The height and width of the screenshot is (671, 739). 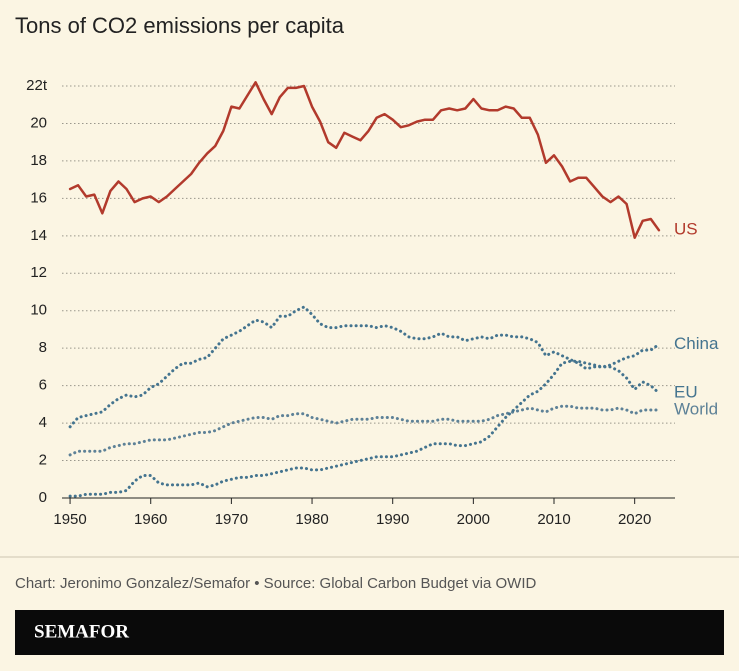 I want to click on x-tick-label: 1960, so click(x=150, y=519).